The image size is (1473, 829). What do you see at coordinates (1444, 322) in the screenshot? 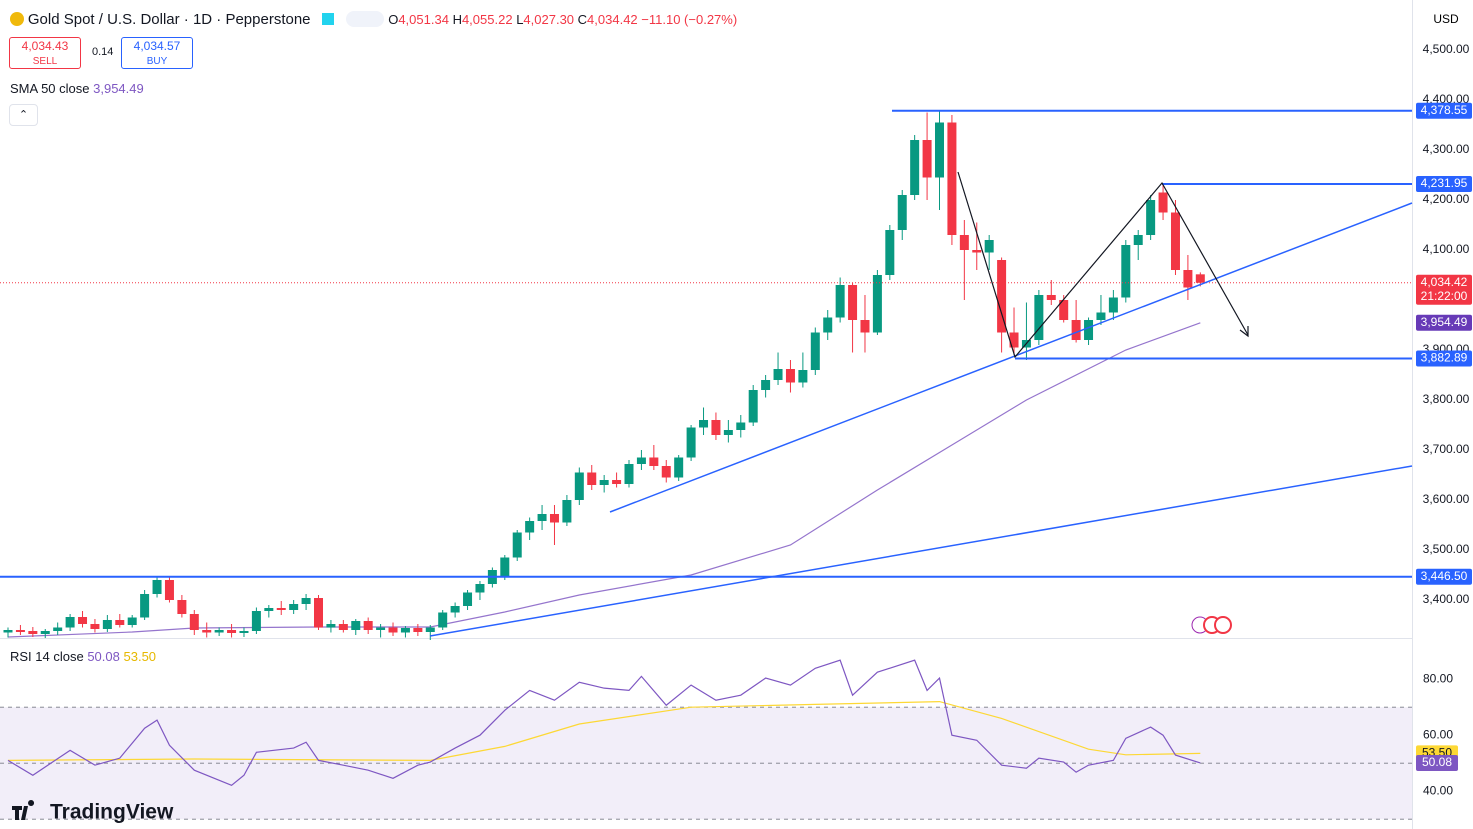
I see `sma-label: 3,954.49` at bounding box center [1444, 322].